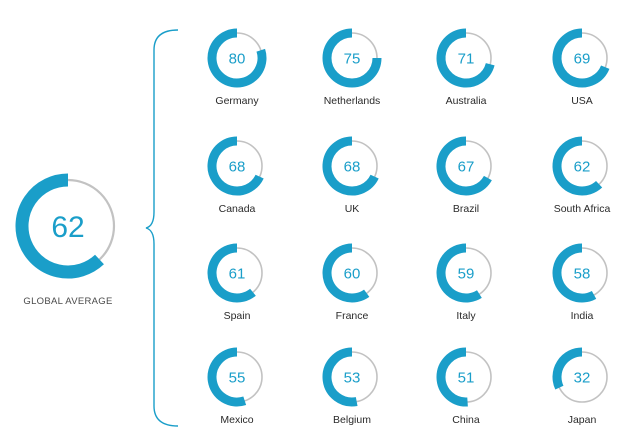 Image resolution: width=640 pixels, height=444 pixels. I want to click on donut-netherlands-value: 75, so click(352, 58).